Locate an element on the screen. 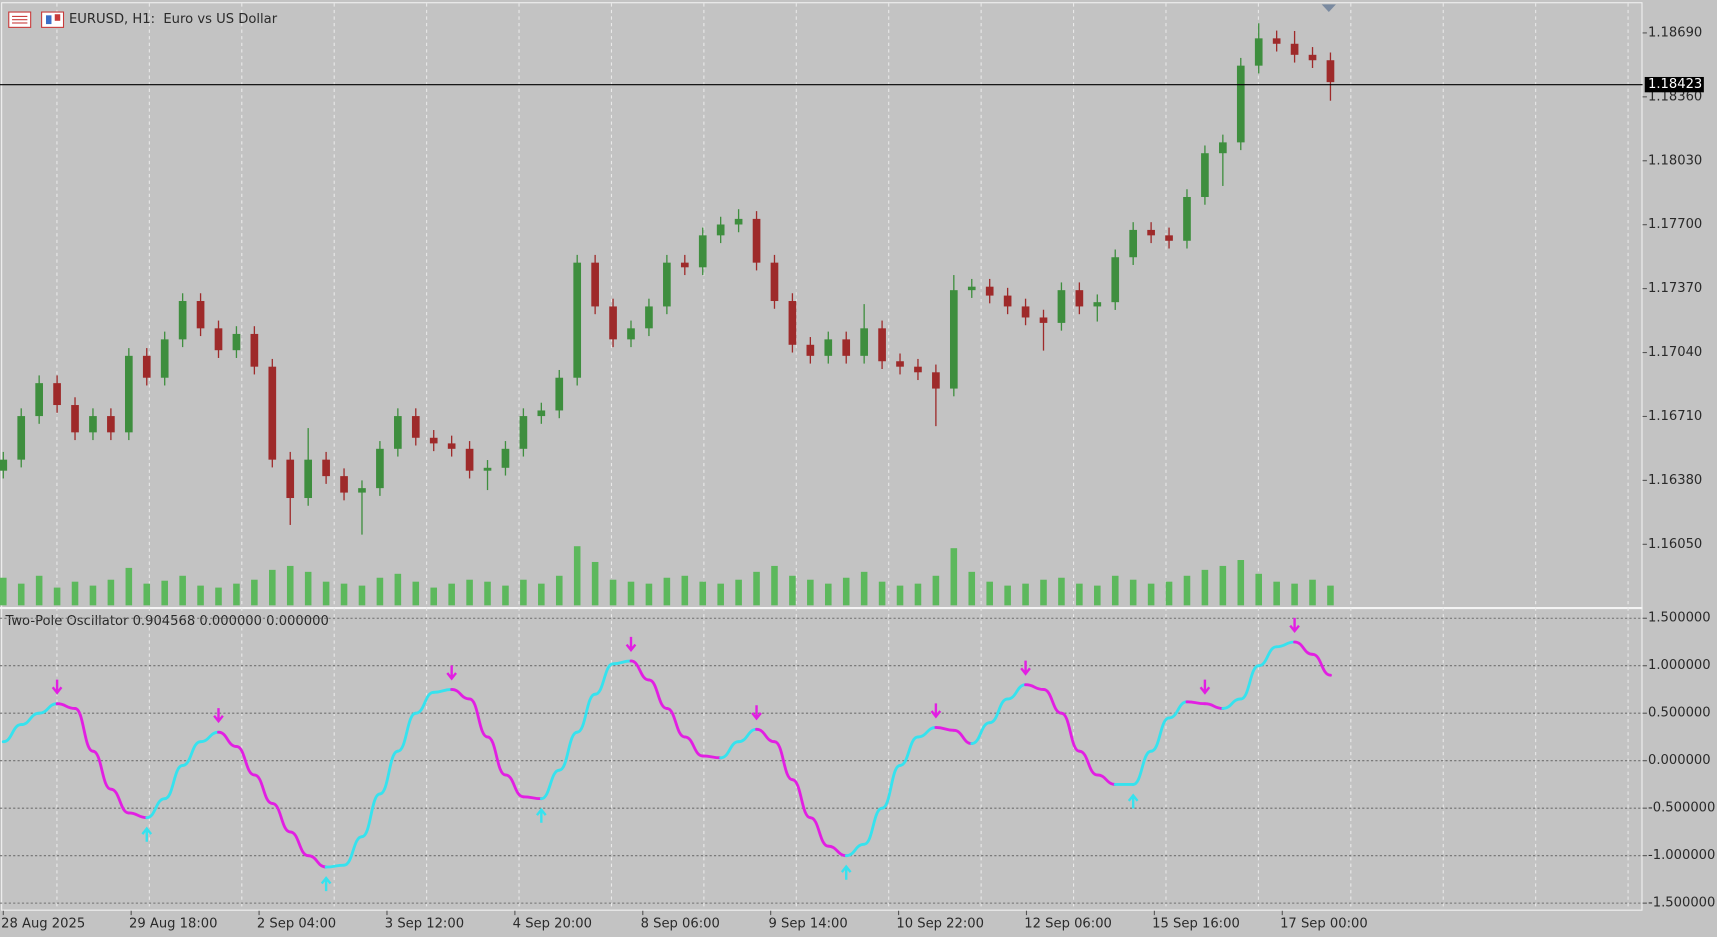  y-tick-label: 0.000000 is located at coordinates (1679, 760).